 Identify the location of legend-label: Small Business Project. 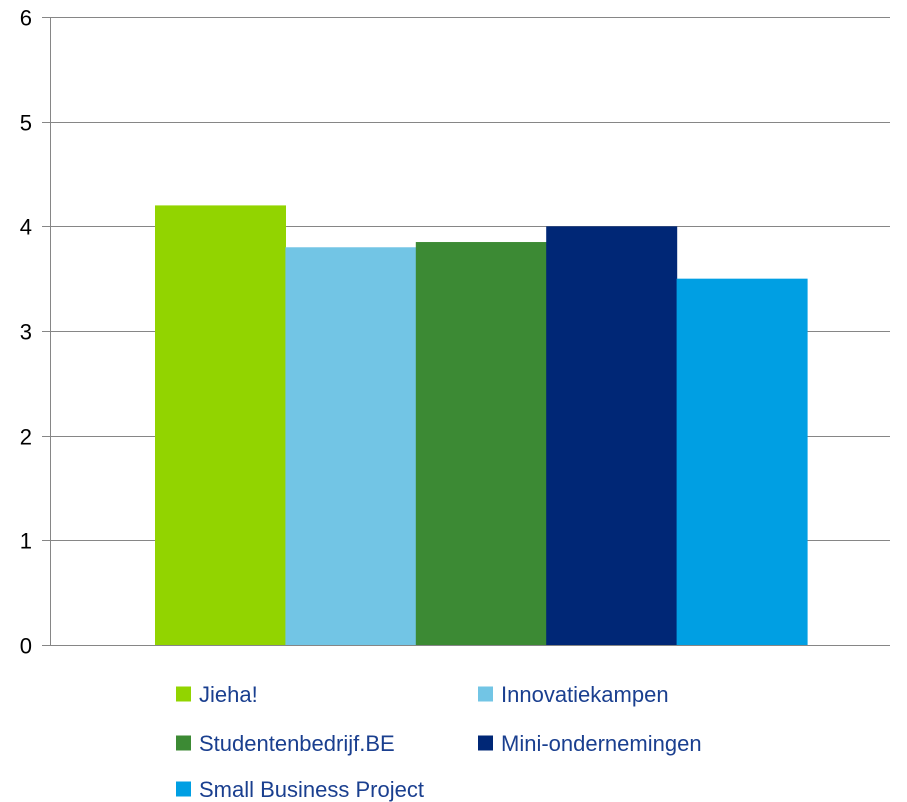
(311, 789).